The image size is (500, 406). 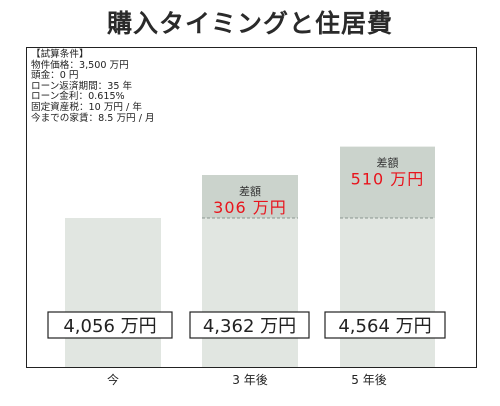 What do you see at coordinates (369, 380) in the screenshot?
I see `x-label-5-years: 5 年後` at bounding box center [369, 380].